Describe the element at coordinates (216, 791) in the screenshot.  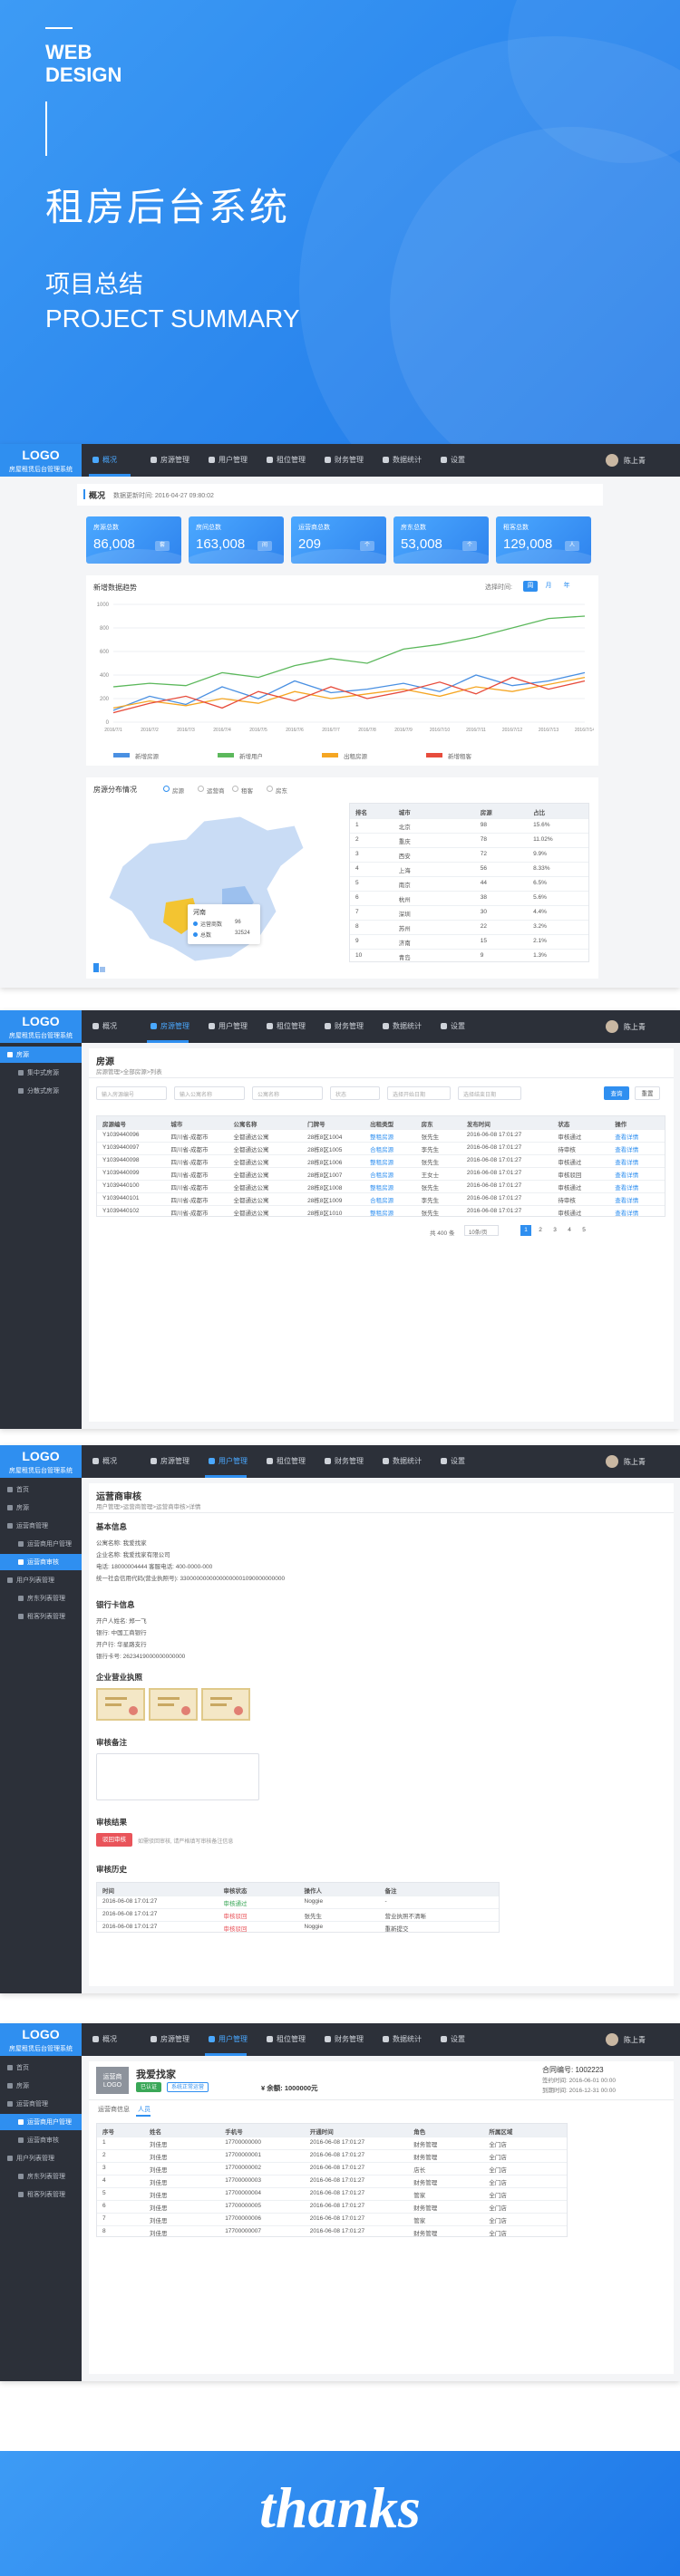
I see `radio-label: 运营商` at that location.